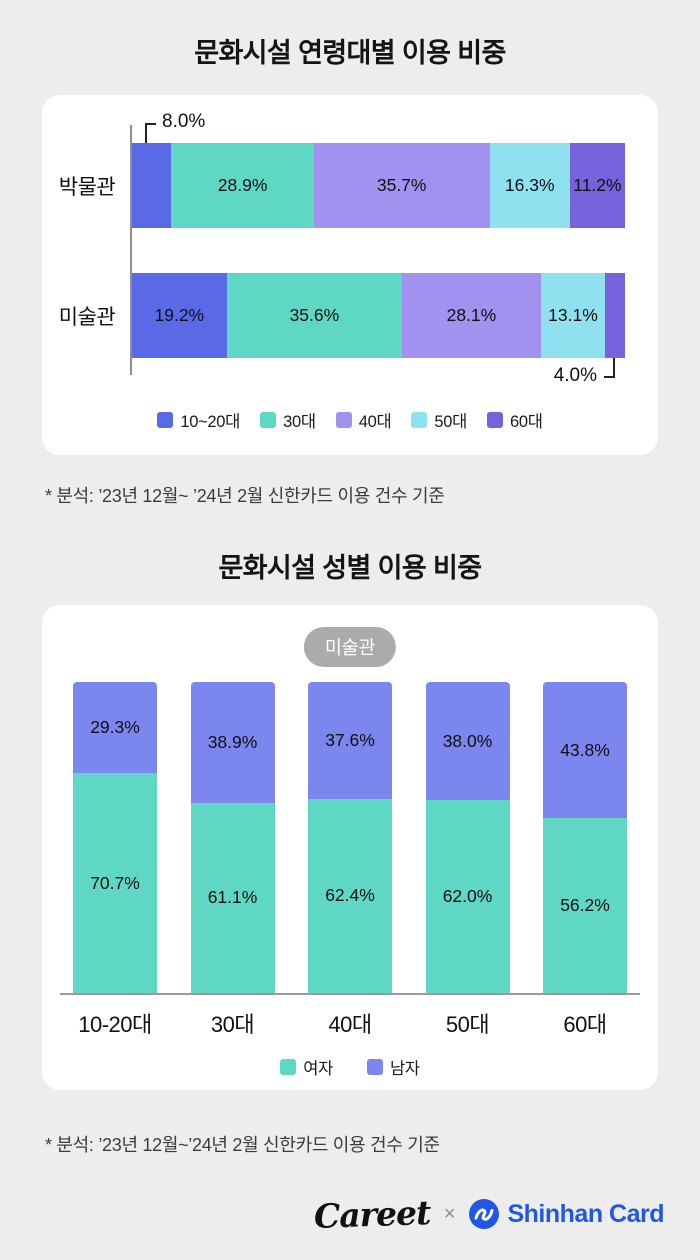 The width and height of the screenshot is (700, 1260). I want to click on x-axis-labels: 10-20대 30대 40대 50대 60대, so click(350, 1023).